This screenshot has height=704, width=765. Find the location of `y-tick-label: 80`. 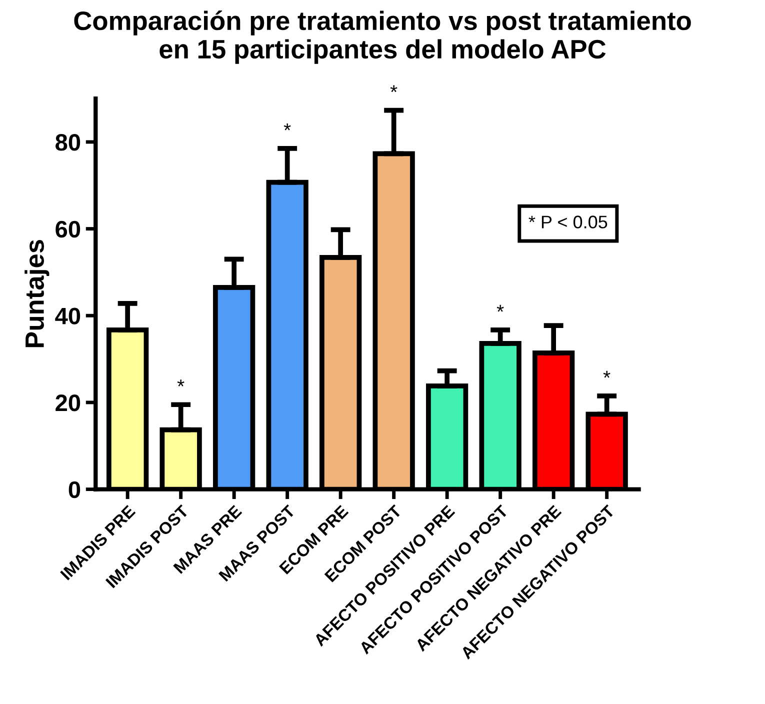

y-tick-label: 80 is located at coordinates (68, 142).